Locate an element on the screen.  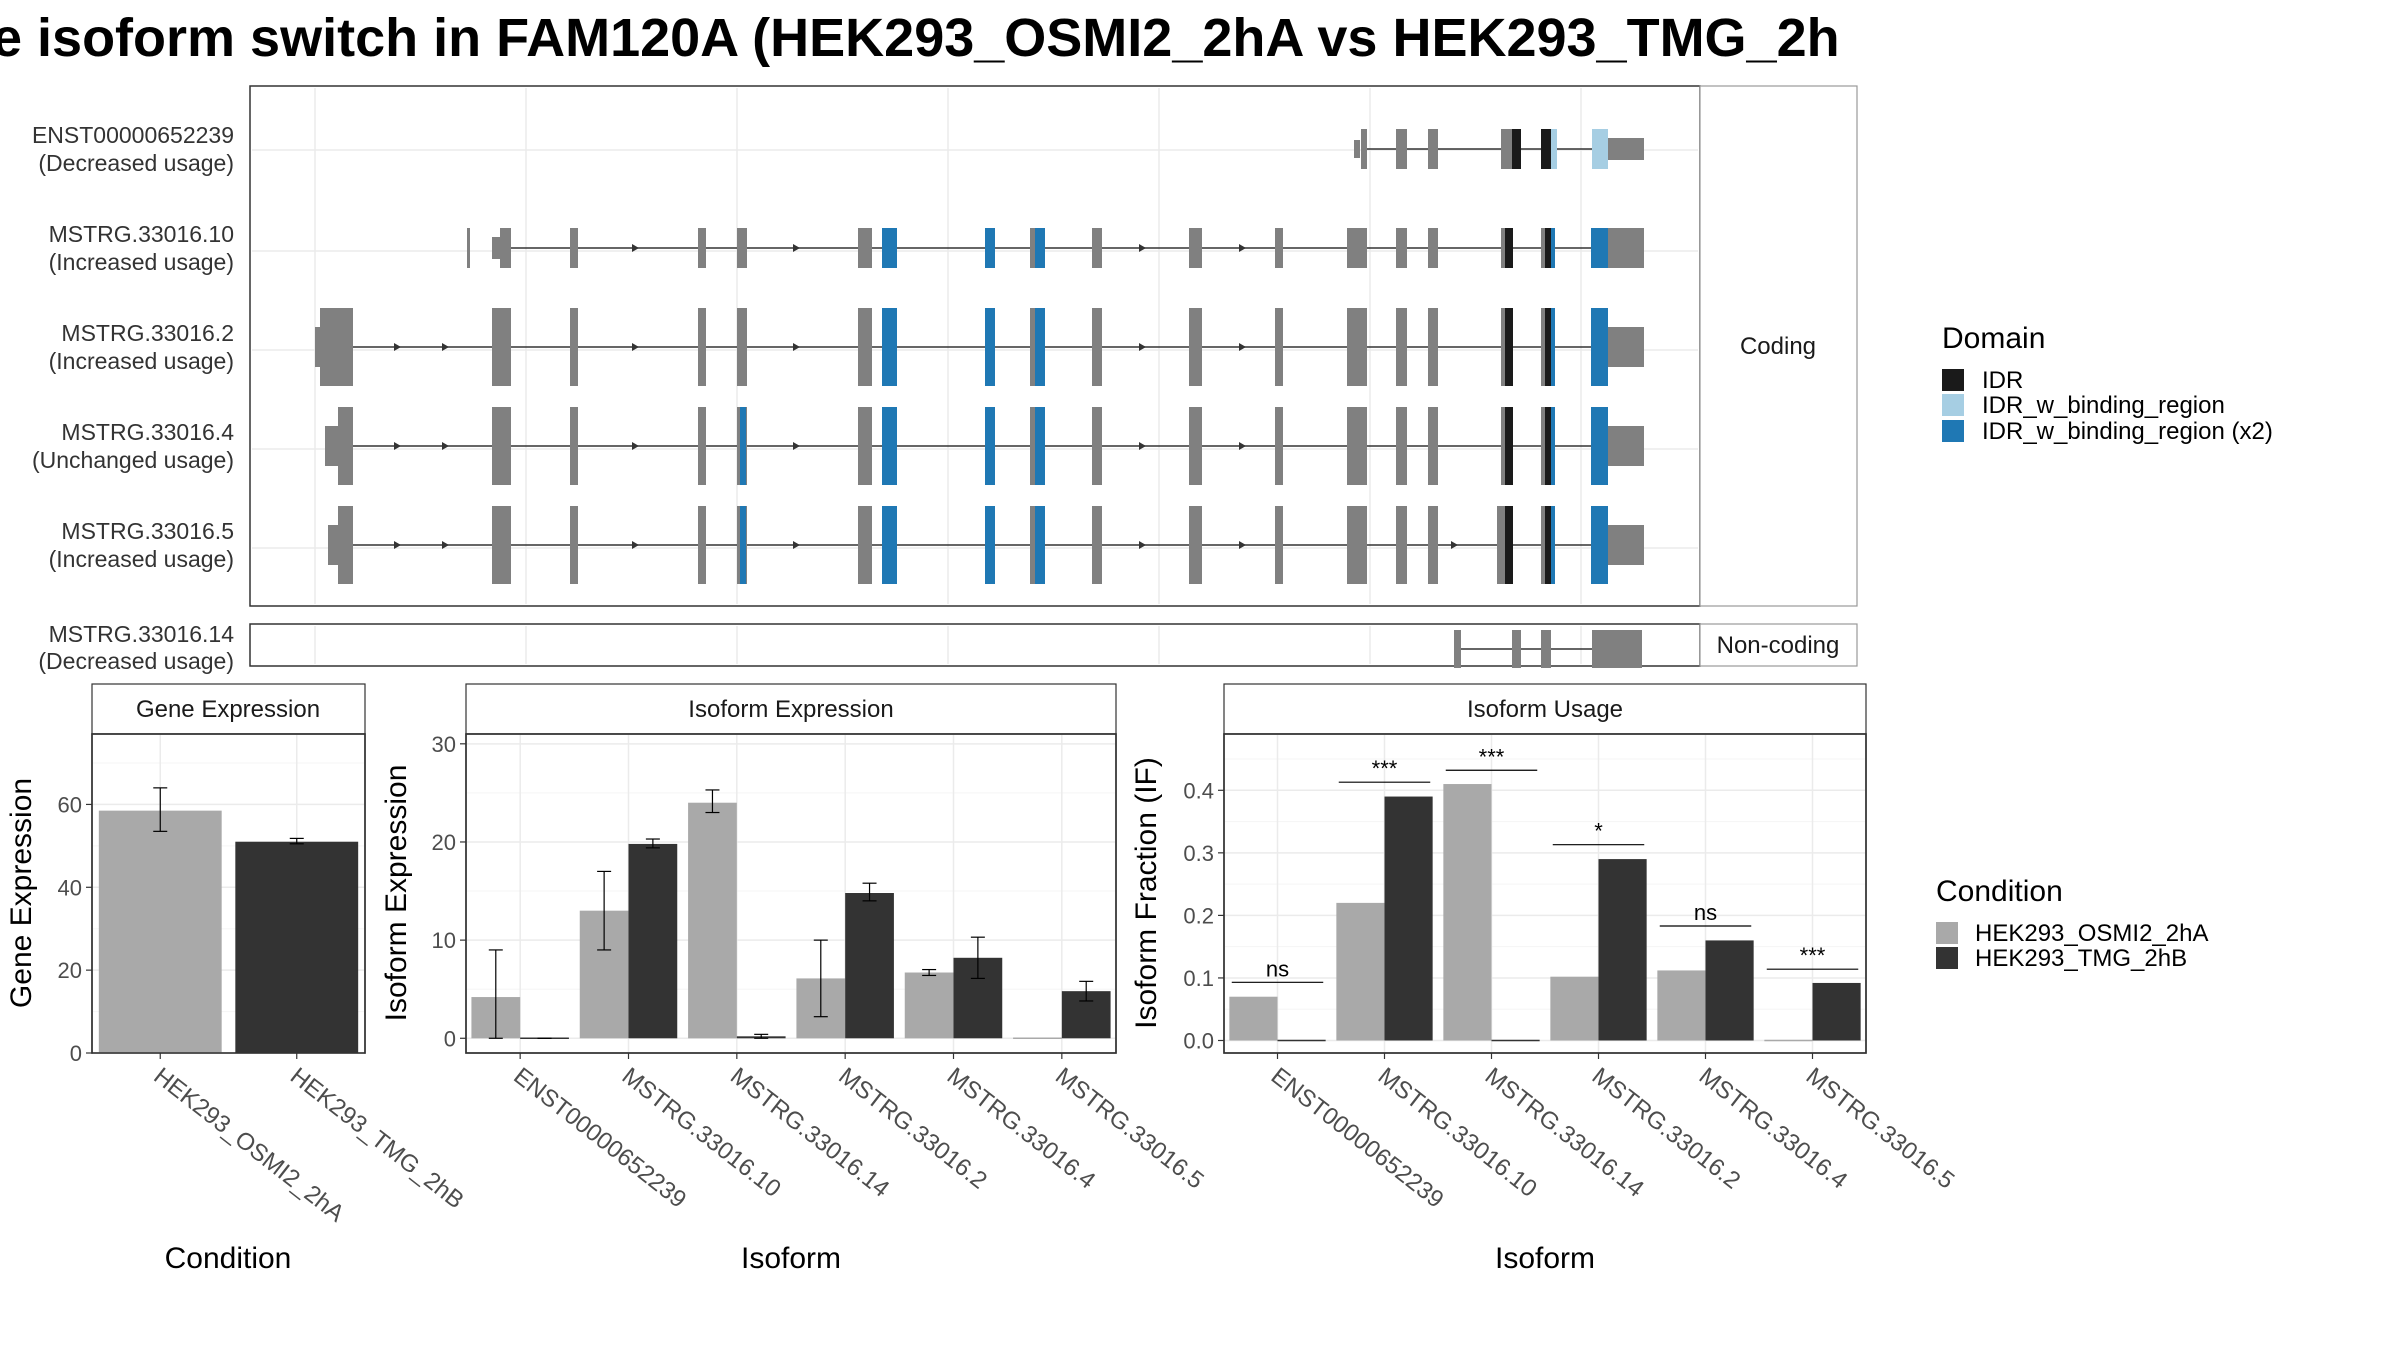
isoform-usage-strip is located at coordinates (1545, 709).